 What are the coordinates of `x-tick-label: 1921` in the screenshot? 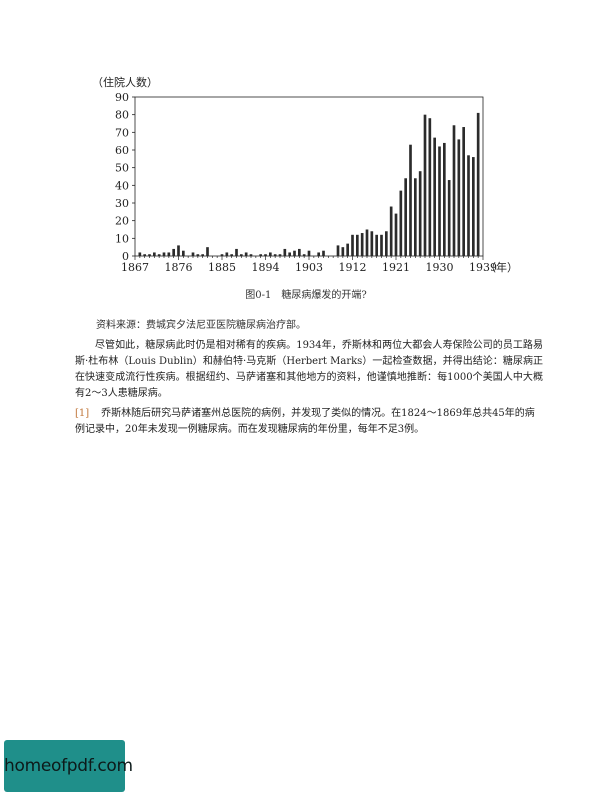 It's located at (396, 267).